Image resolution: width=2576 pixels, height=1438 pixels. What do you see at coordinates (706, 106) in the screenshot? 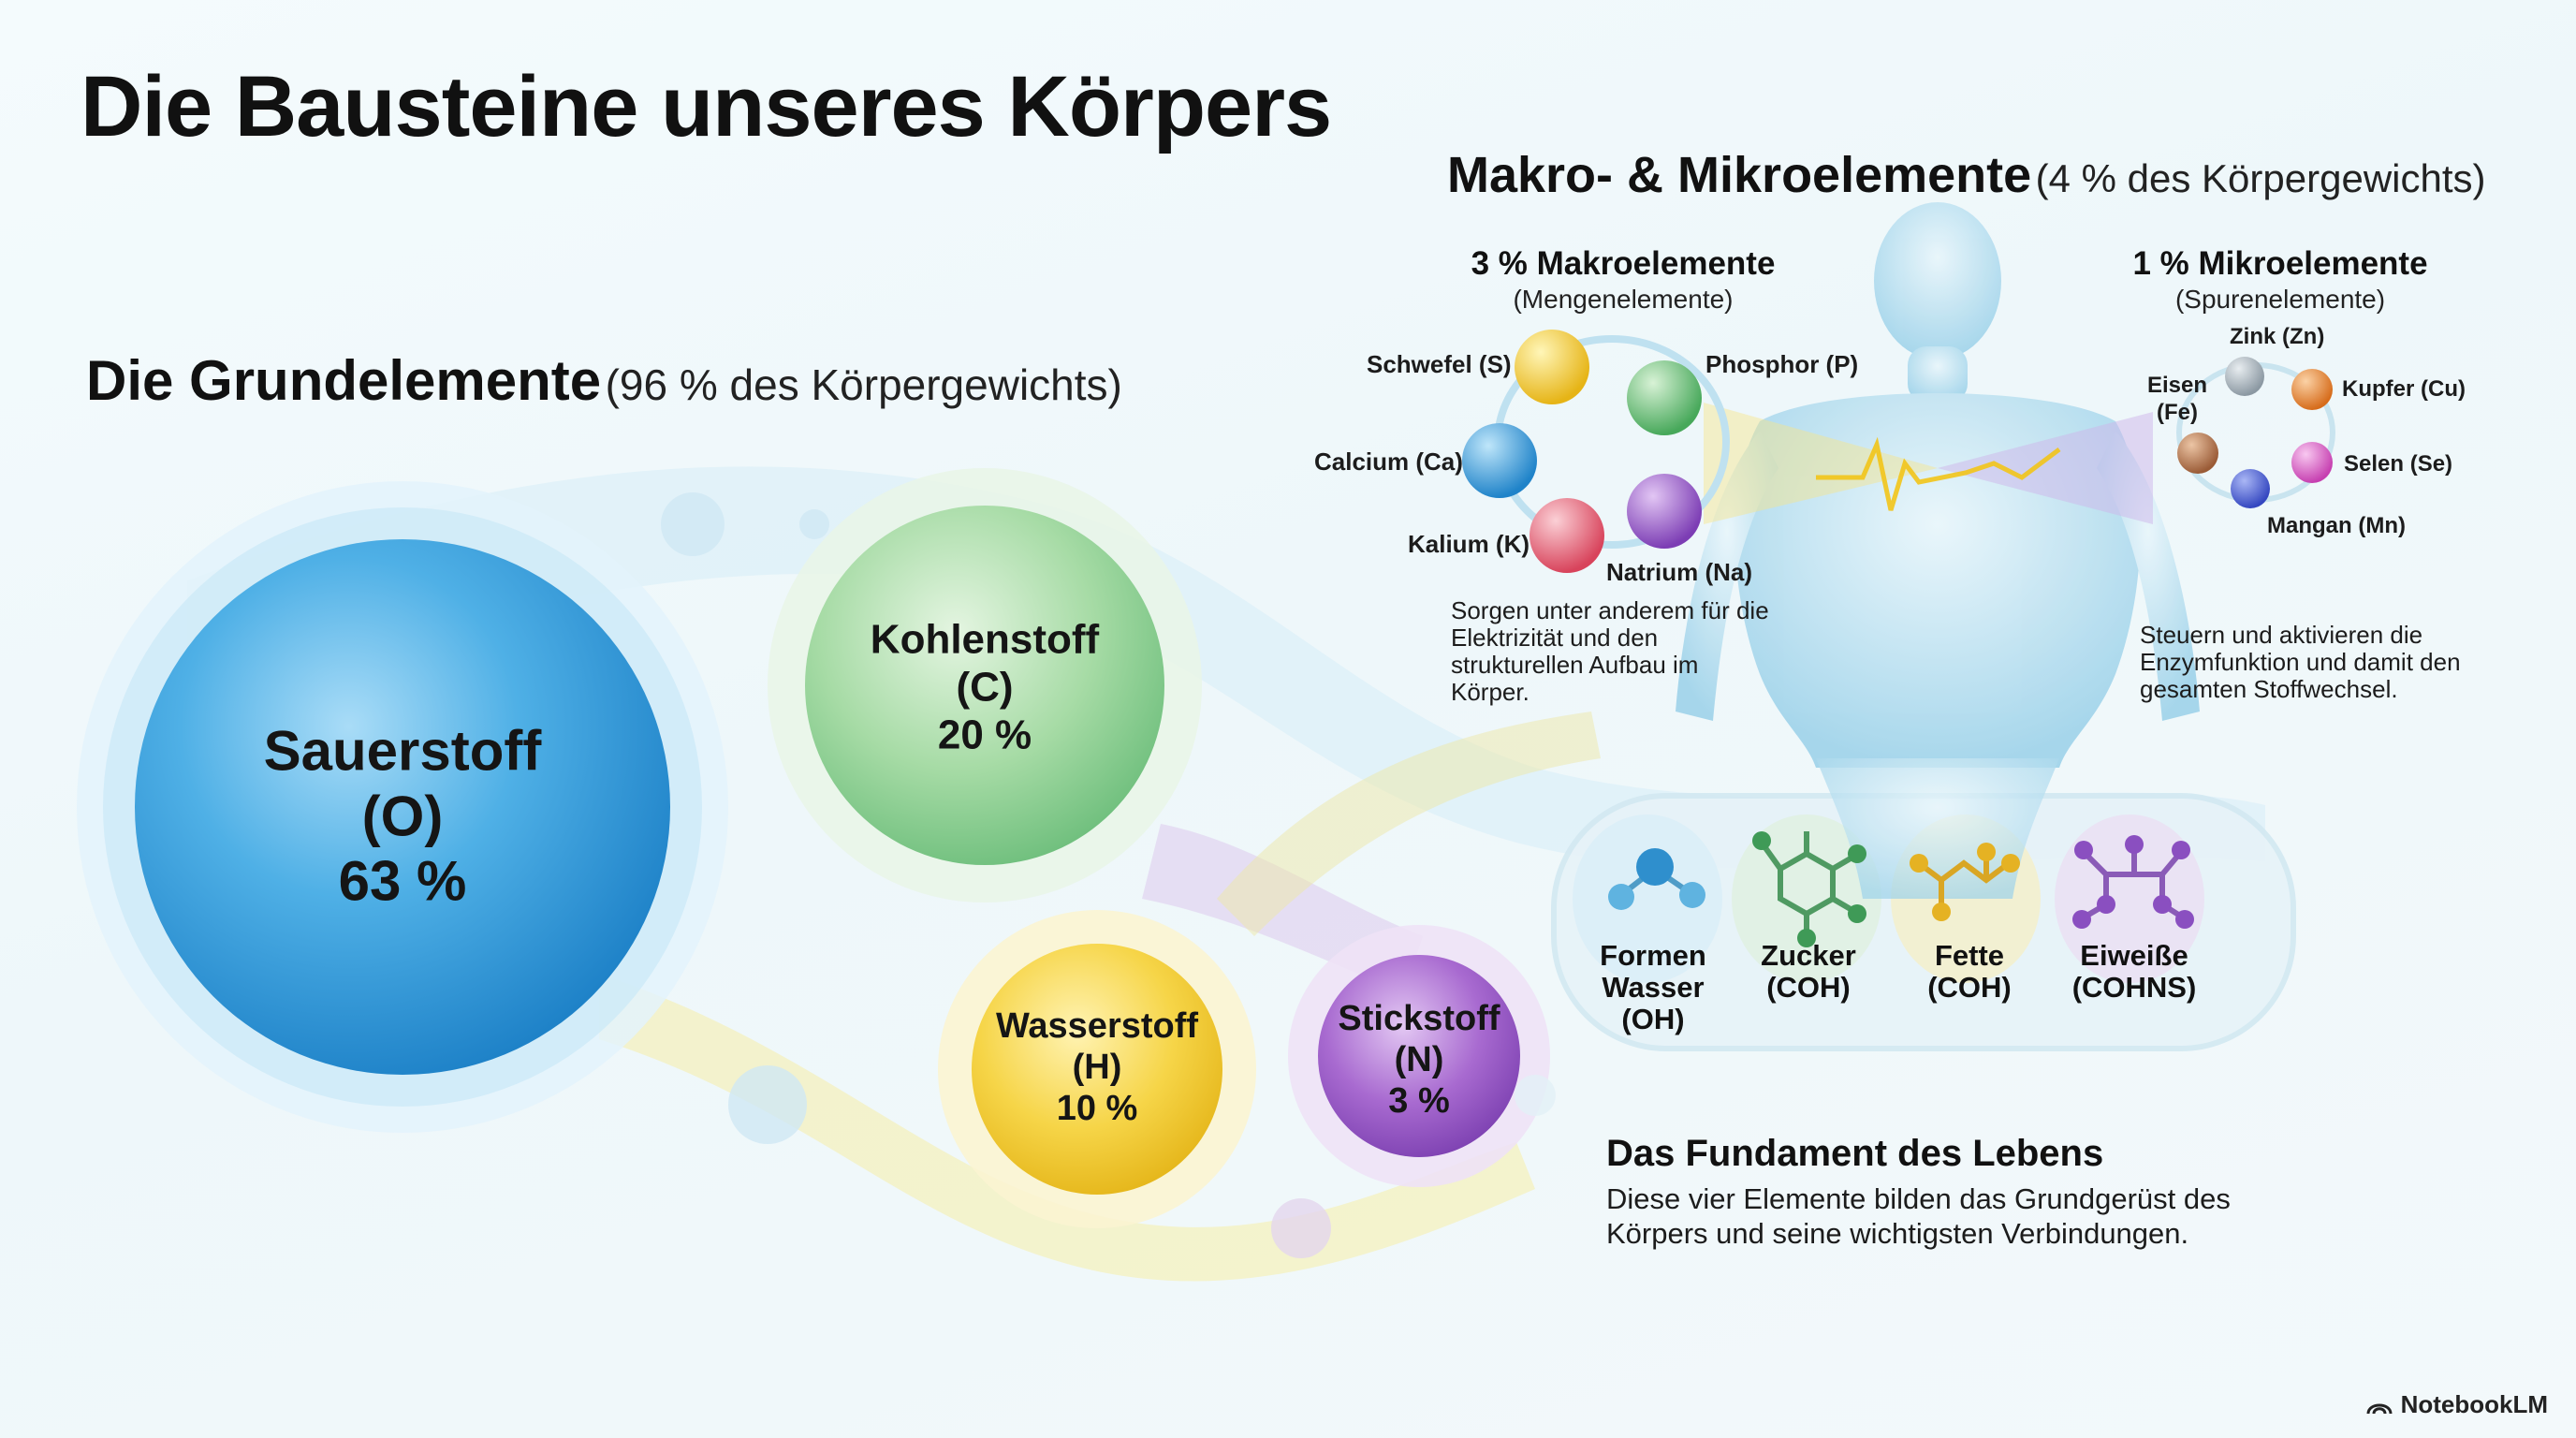
I see `page-title: Die Bausteine unseres Körpers` at bounding box center [706, 106].